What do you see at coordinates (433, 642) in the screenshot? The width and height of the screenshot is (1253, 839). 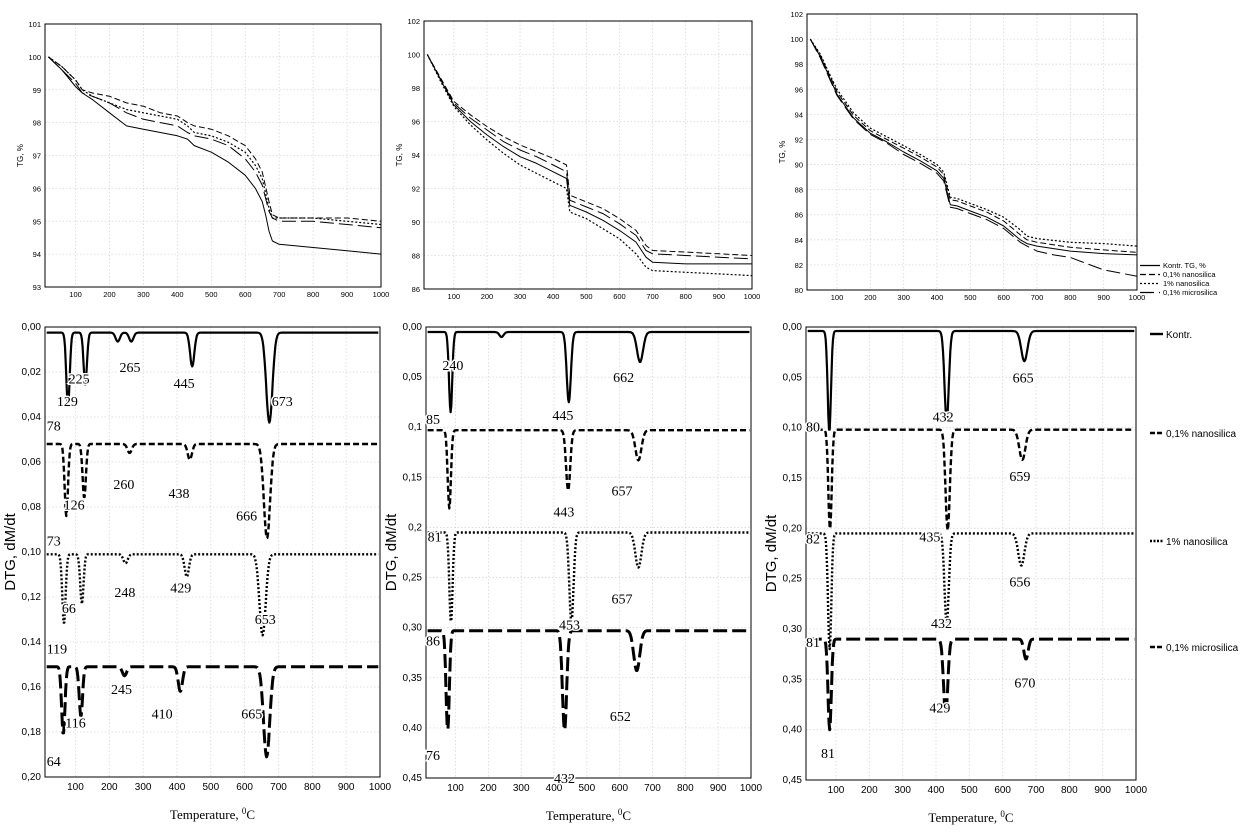 I see `peak-label: 86` at bounding box center [433, 642].